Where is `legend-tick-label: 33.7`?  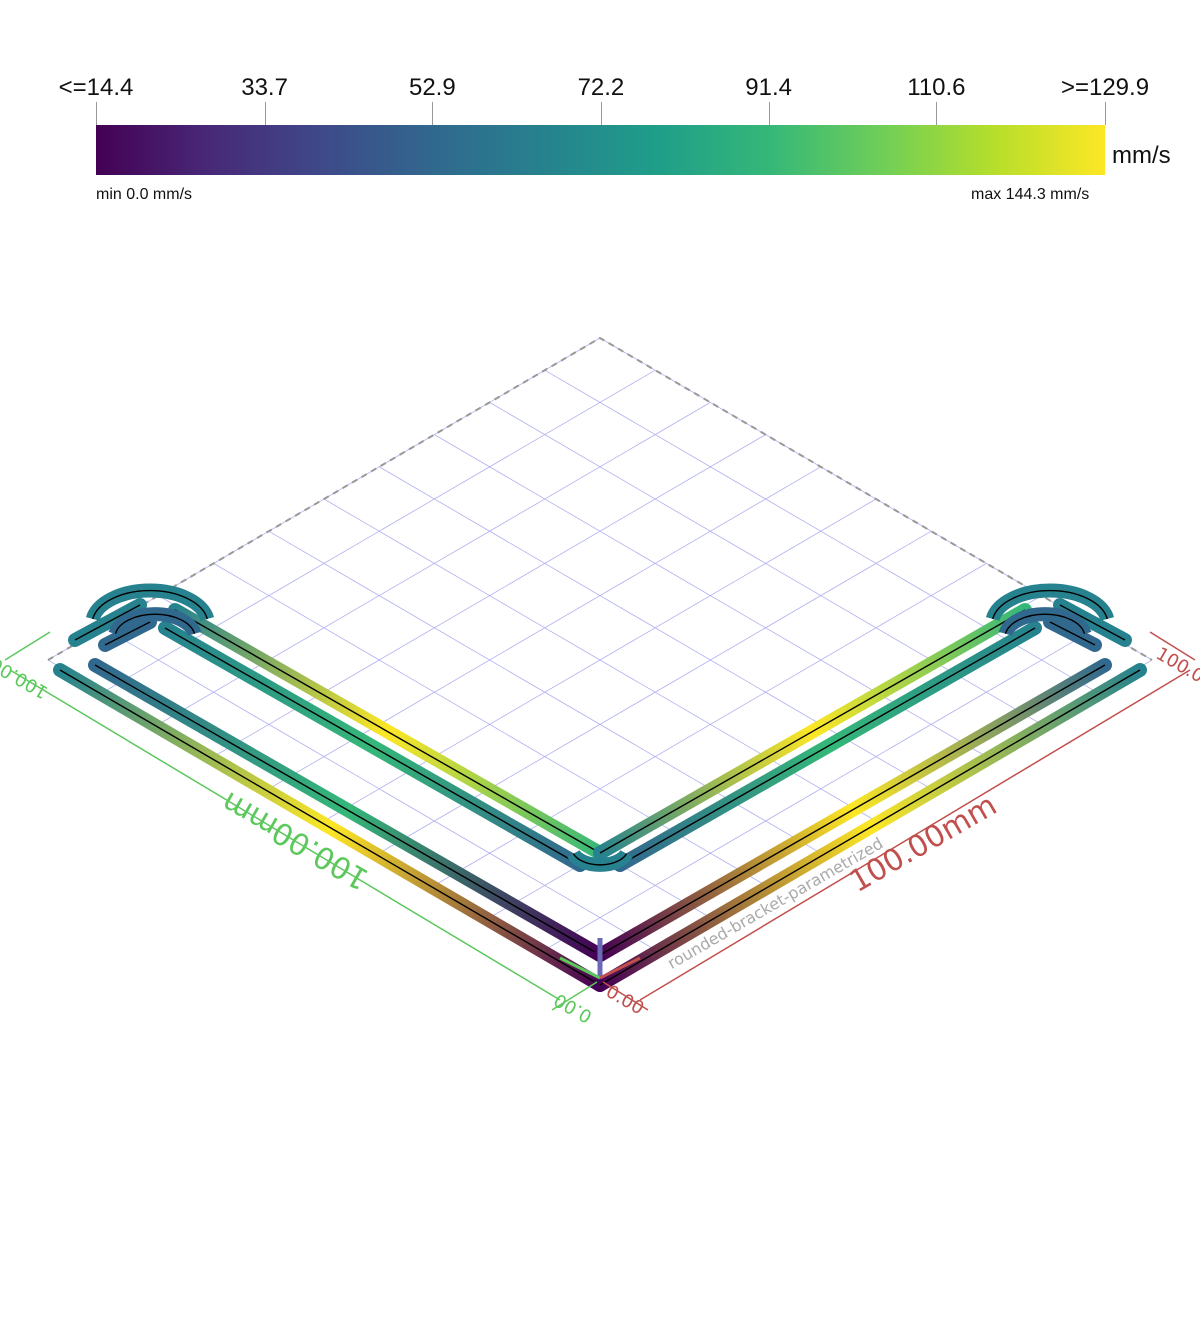
legend-tick-label: 33.7 is located at coordinates (264, 87).